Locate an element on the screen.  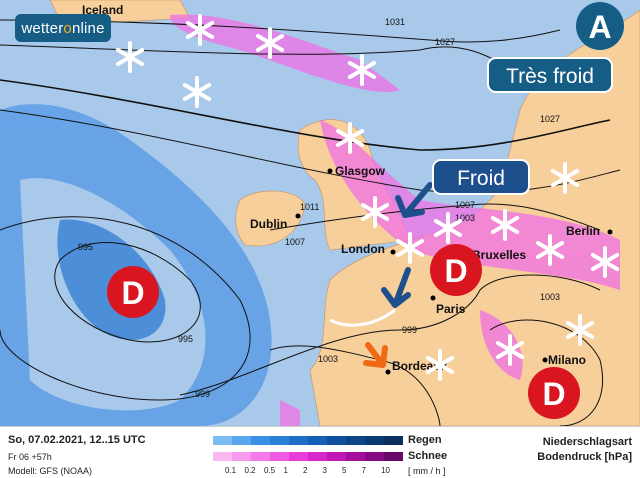
forecast-run: Fr 06 +57h is located at coordinates (30, 457).